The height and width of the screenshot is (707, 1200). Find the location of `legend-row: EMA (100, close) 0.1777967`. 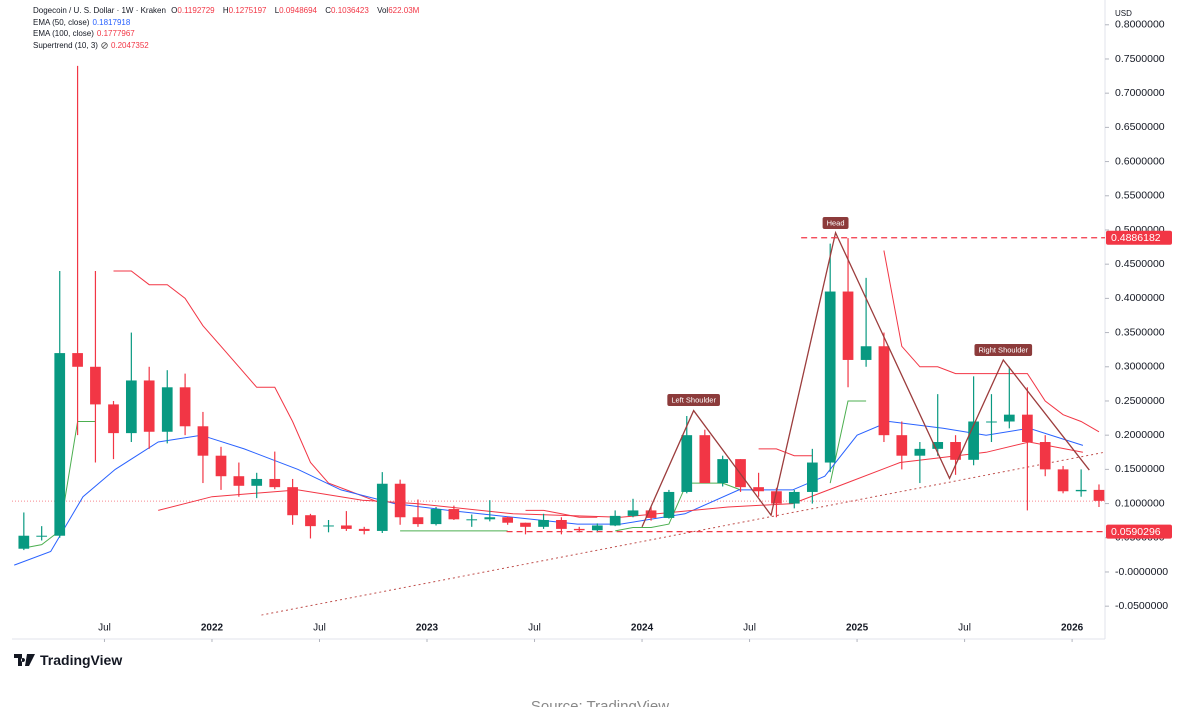

legend-row: EMA (100, close) 0.1777967 is located at coordinates (229, 34).